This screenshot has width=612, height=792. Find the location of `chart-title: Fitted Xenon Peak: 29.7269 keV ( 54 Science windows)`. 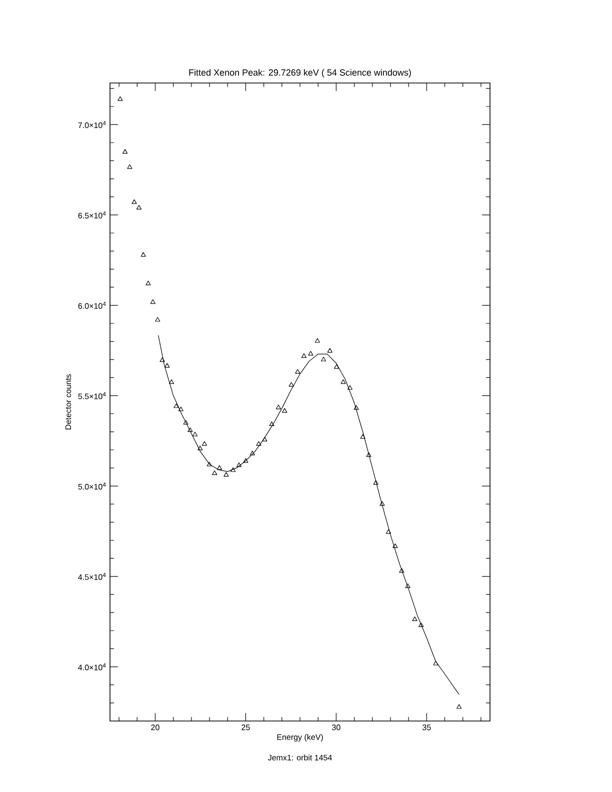

chart-title: Fitted Xenon Peak: 29.7269 keV ( 54 Science windows) is located at coordinates (300, 73).